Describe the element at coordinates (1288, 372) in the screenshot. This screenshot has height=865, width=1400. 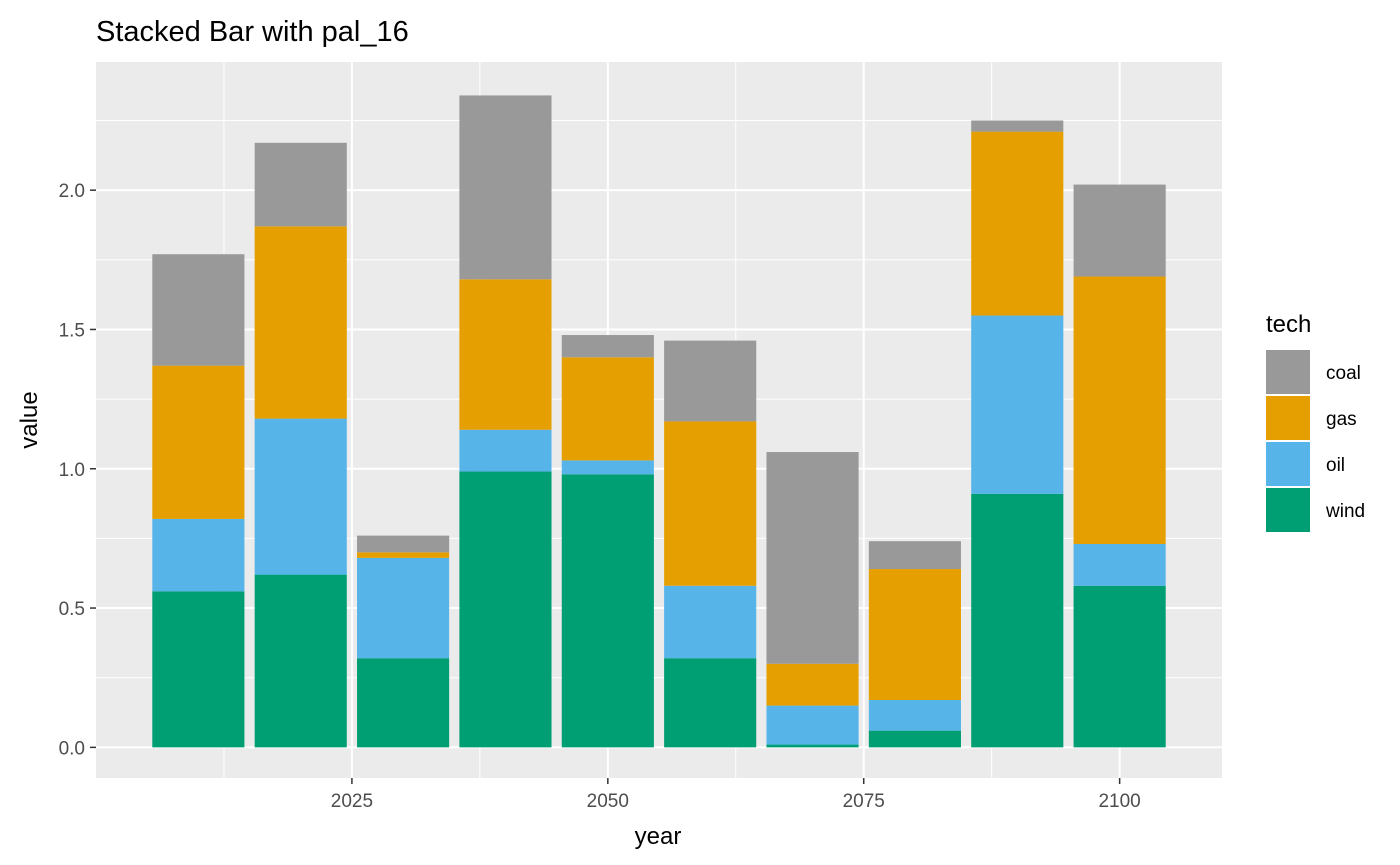
I see `legend-key-coal` at that location.